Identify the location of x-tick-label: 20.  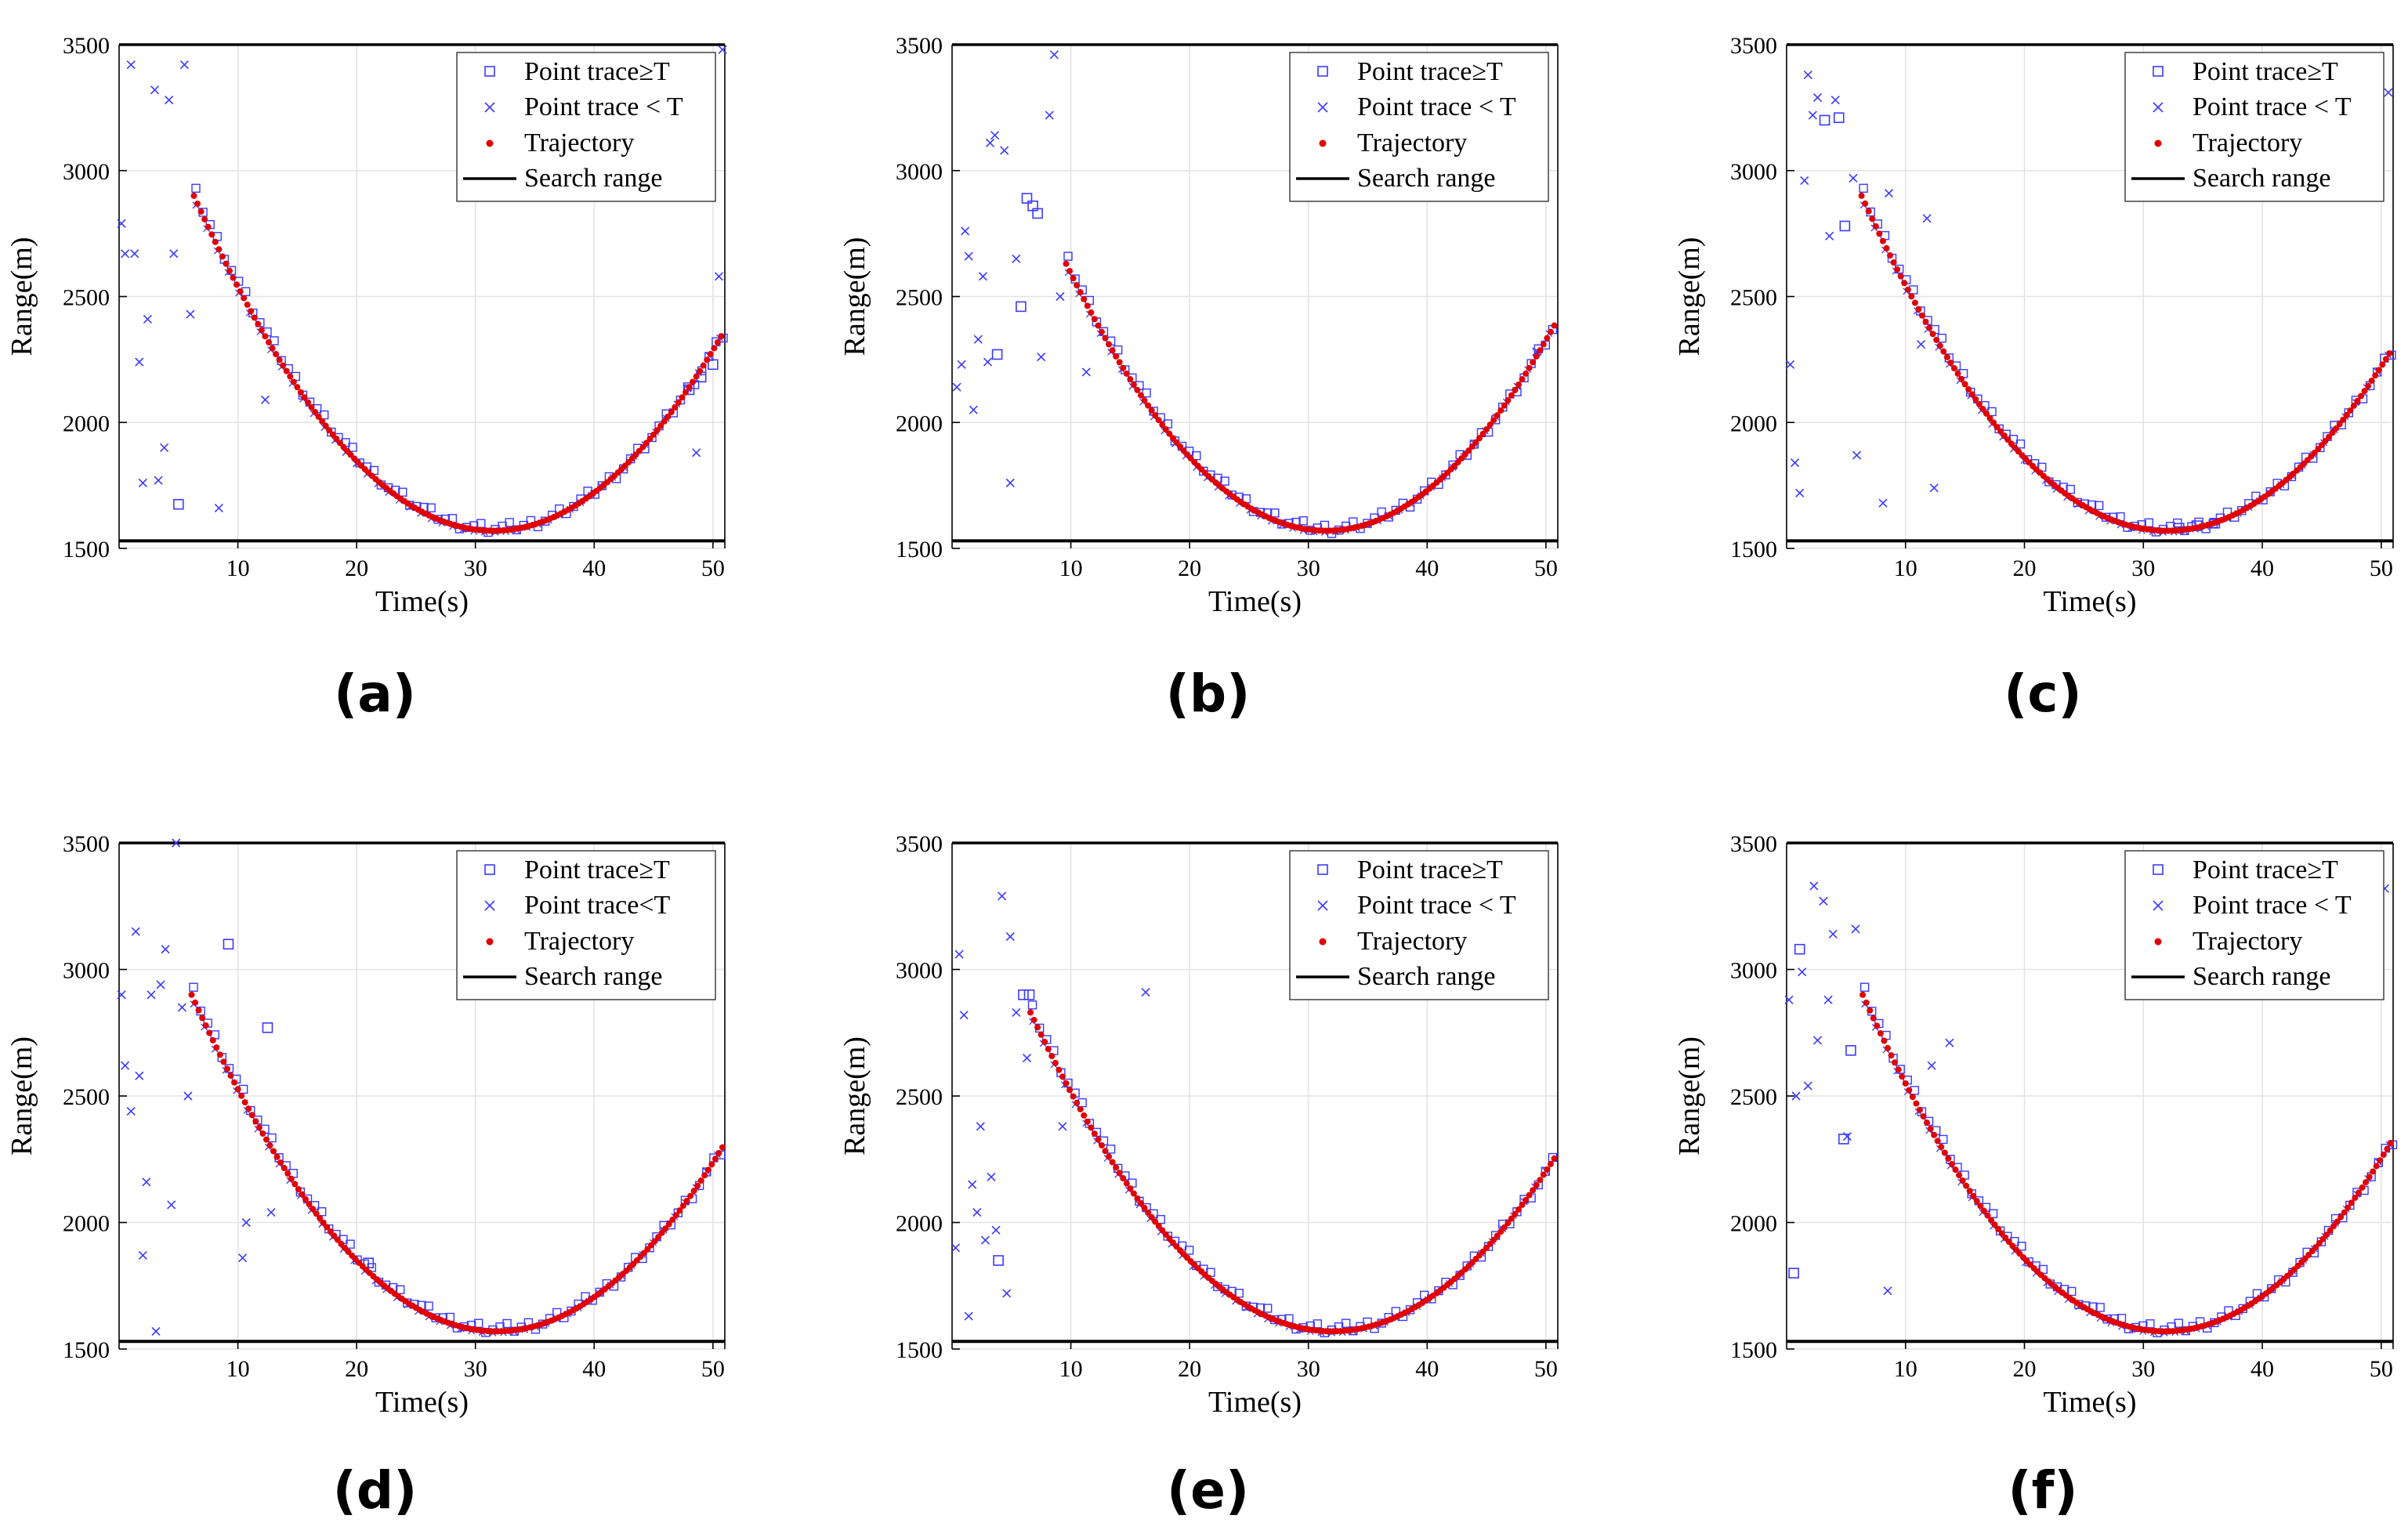
(356, 1369).